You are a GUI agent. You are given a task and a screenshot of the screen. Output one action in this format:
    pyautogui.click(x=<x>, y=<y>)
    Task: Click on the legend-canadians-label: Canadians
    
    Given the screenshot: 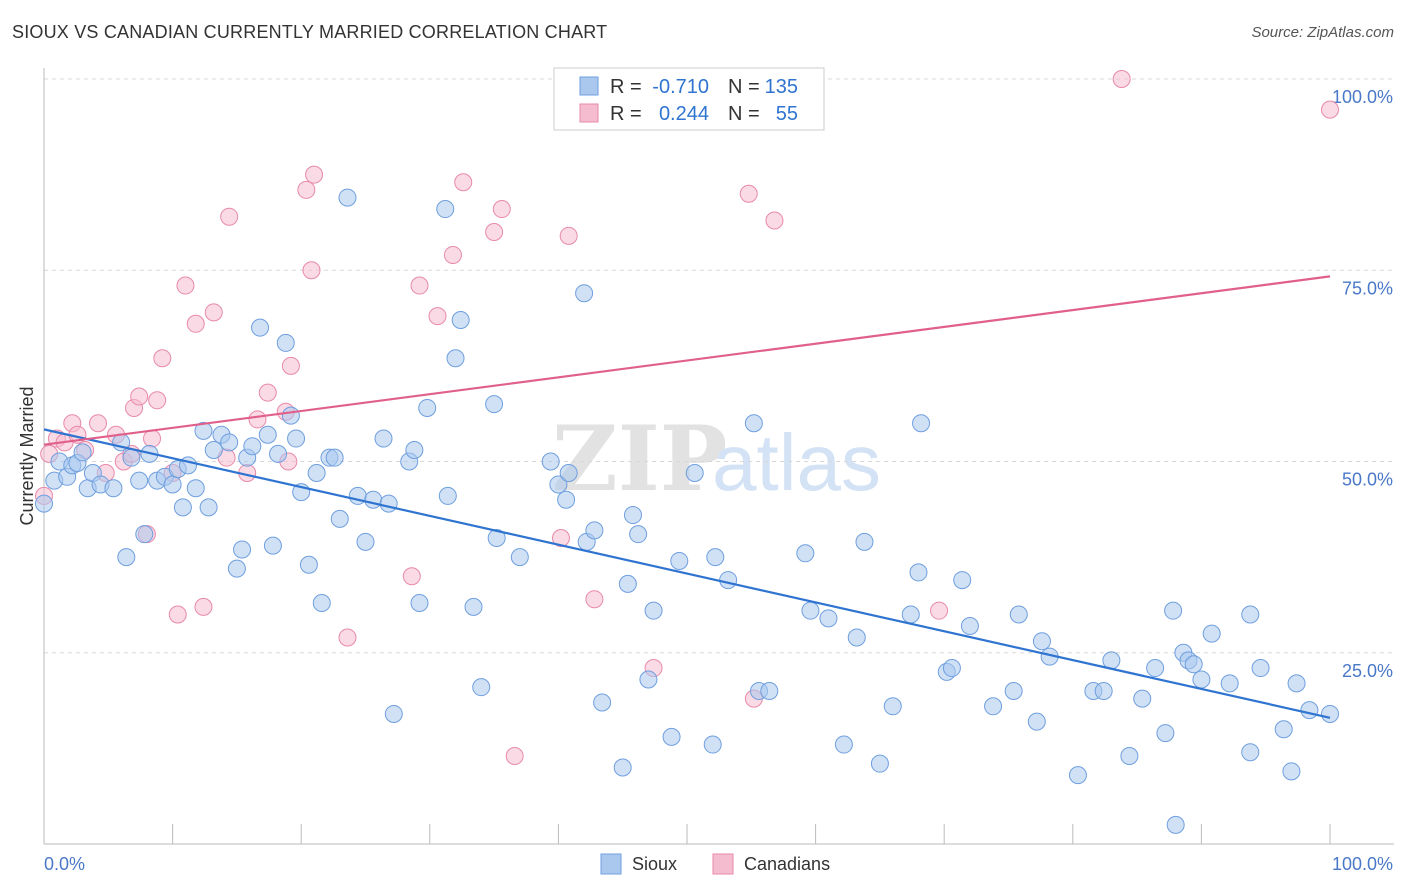 What is the action you would take?
    pyautogui.click(x=787, y=864)
    